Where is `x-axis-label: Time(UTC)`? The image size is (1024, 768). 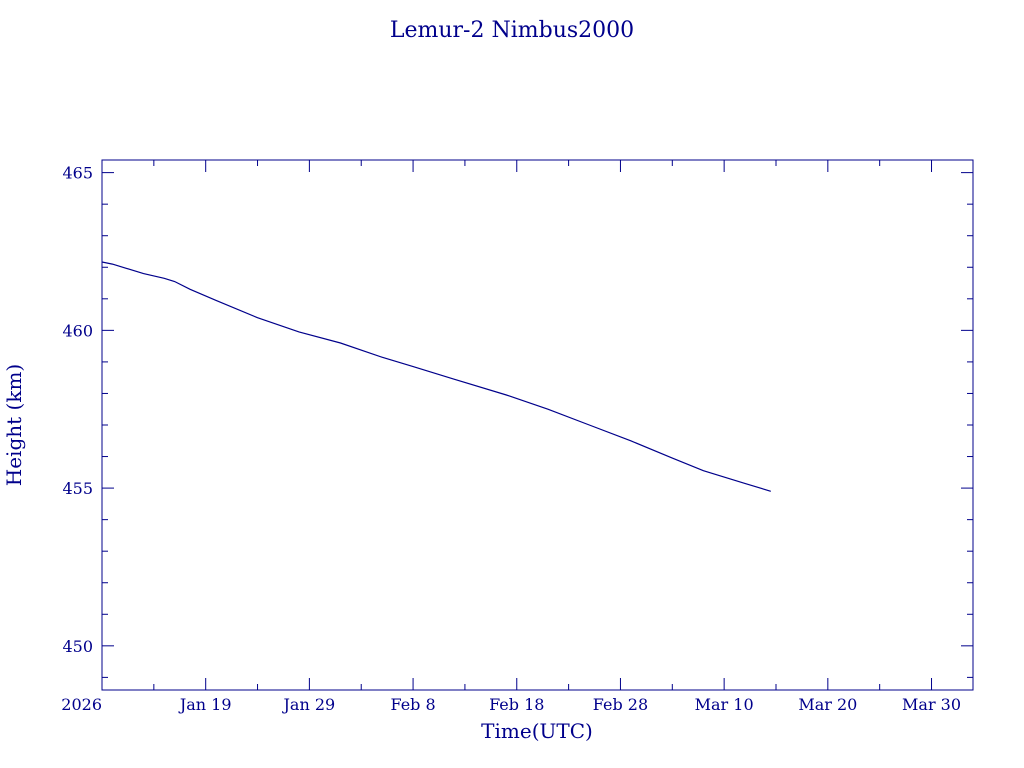
x-axis-label: Time(UTC) is located at coordinates (537, 731).